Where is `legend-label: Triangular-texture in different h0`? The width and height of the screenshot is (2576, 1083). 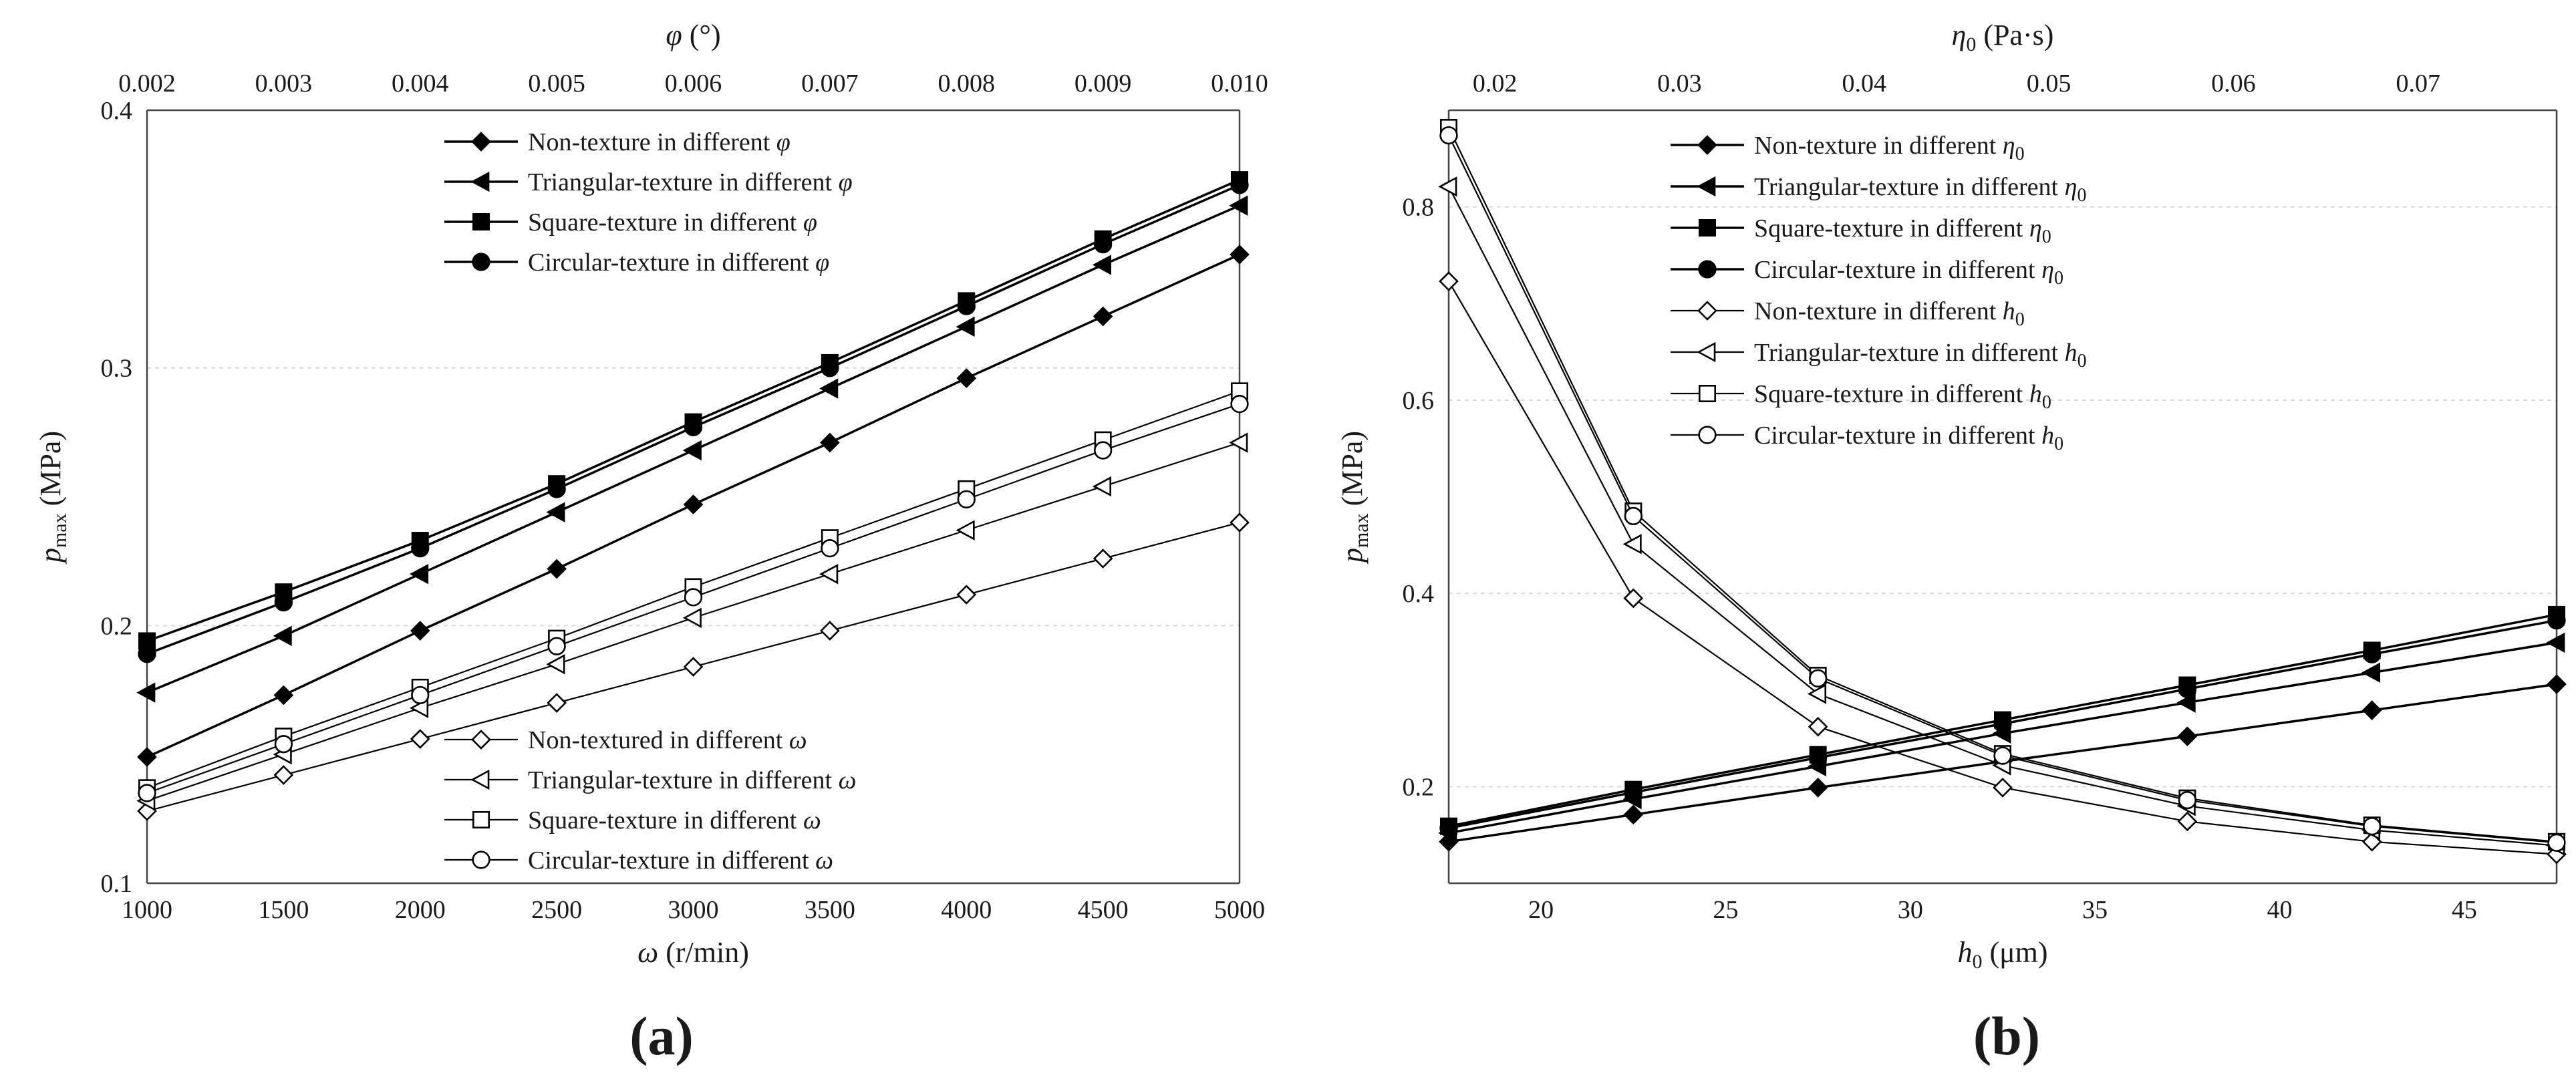
legend-label: Triangular-texture in different h0 is located at coordinates (1920, 355).